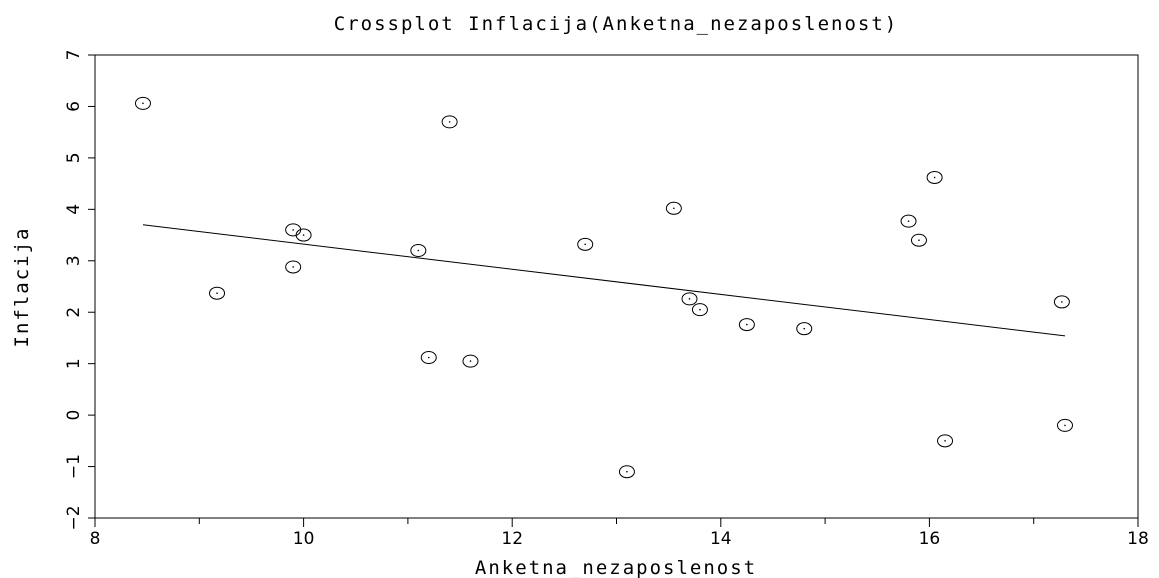 Image resolution: width=1159 pixels, height=578 pixels. Describe the element at coordinates (74, 260) in the screenshot. I see `y-tick-label: 3` at that location.